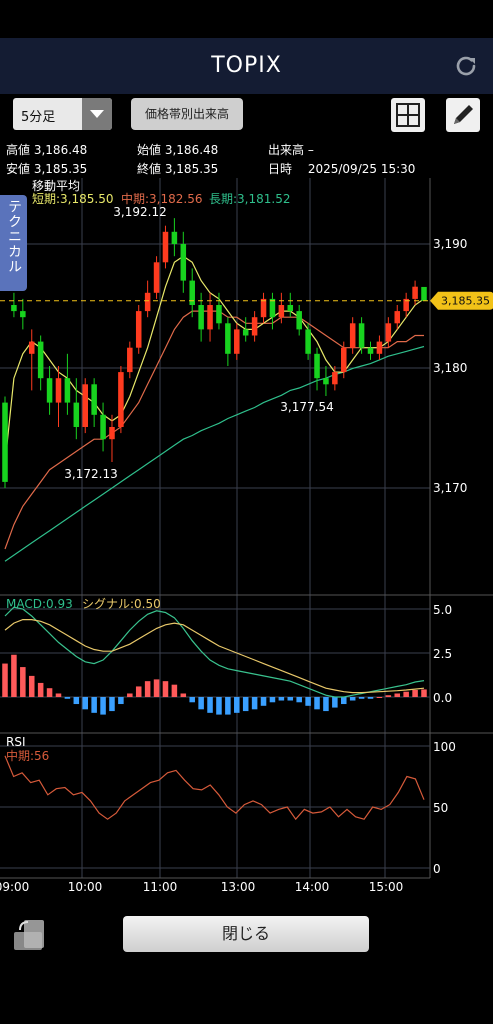 This screenshot has height=1024, width=493. I want to click on long-ma-label: 長期:3,181.52, so click(249, 199).